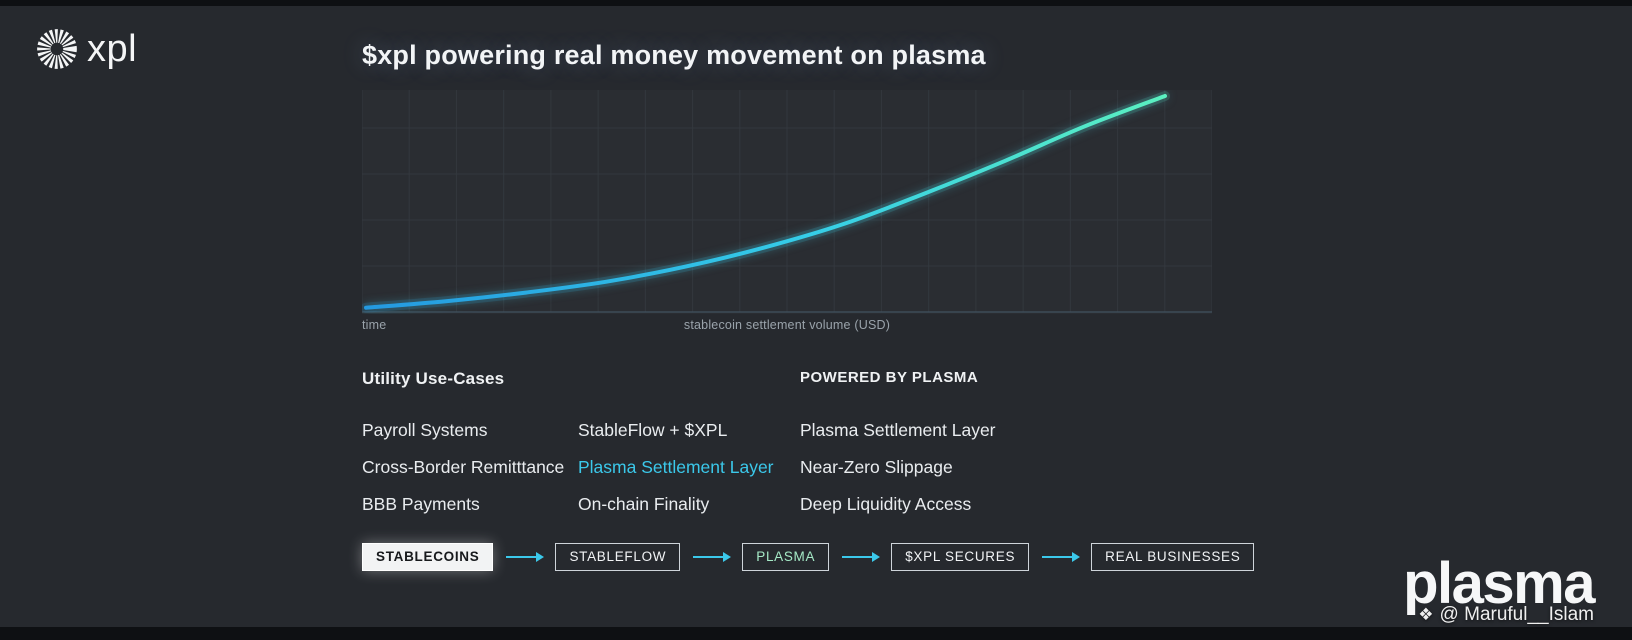 This screenshot has height=640, width=1632. Describe the element at coordinates (112, 49) in the screenshot. I see `xpl-logo-text: xpl` at that location.